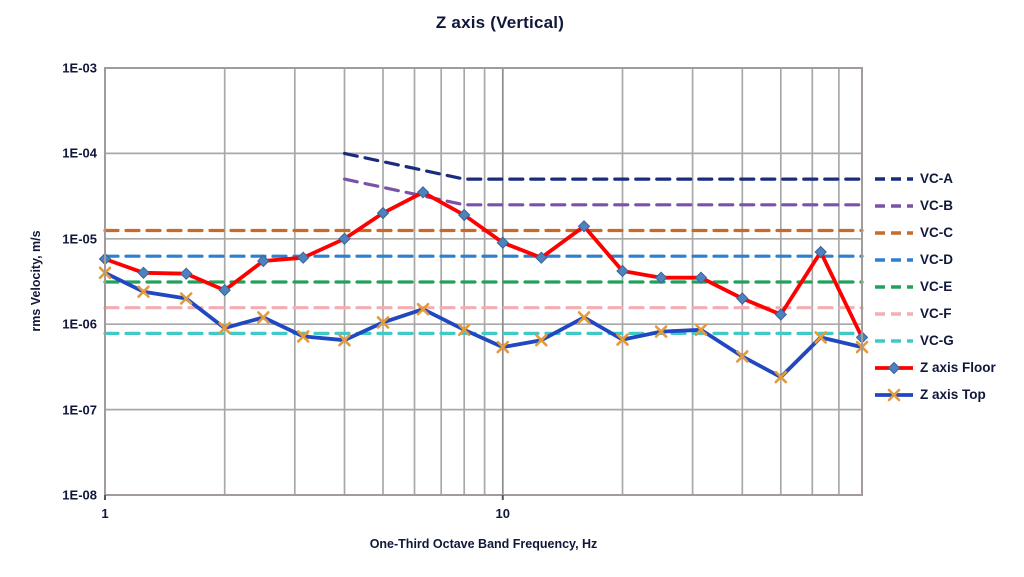 This screenshot has width=1024, height=577. What do you see at coordinates (483, 324) in the screenshot?
I see `series-line-z-axis-top` at bounding box center [483, 324].